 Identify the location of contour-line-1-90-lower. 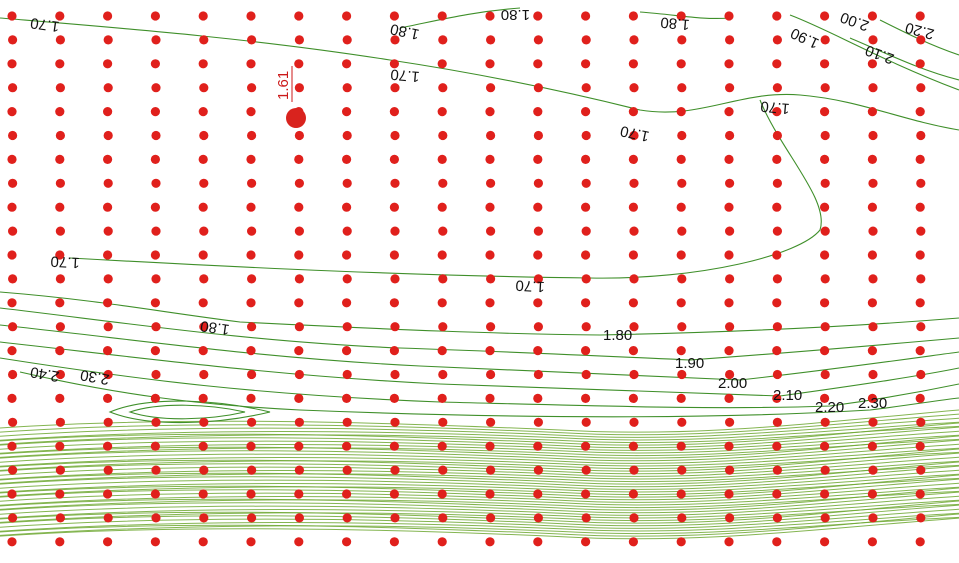
(479, 334).